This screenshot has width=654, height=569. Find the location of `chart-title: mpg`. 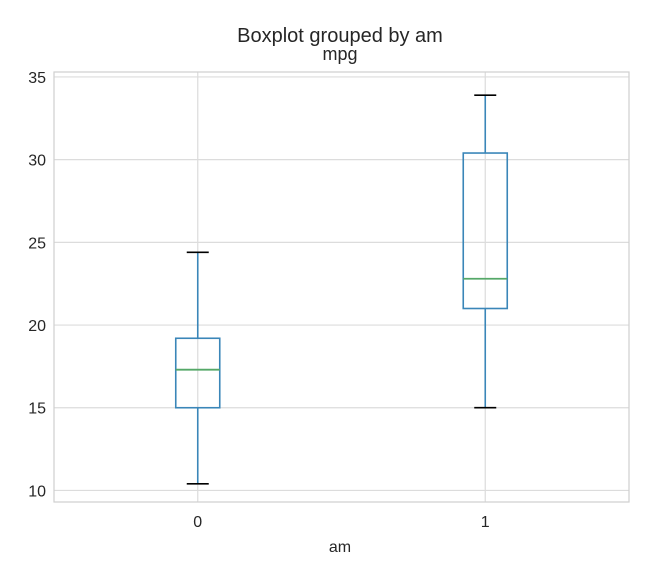

chart-title: mpg is located at coordinates (339, 54).